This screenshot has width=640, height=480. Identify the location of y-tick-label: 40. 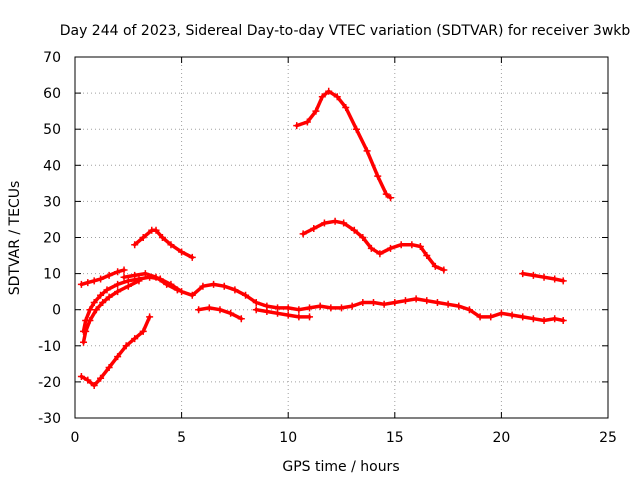
(52, 166).